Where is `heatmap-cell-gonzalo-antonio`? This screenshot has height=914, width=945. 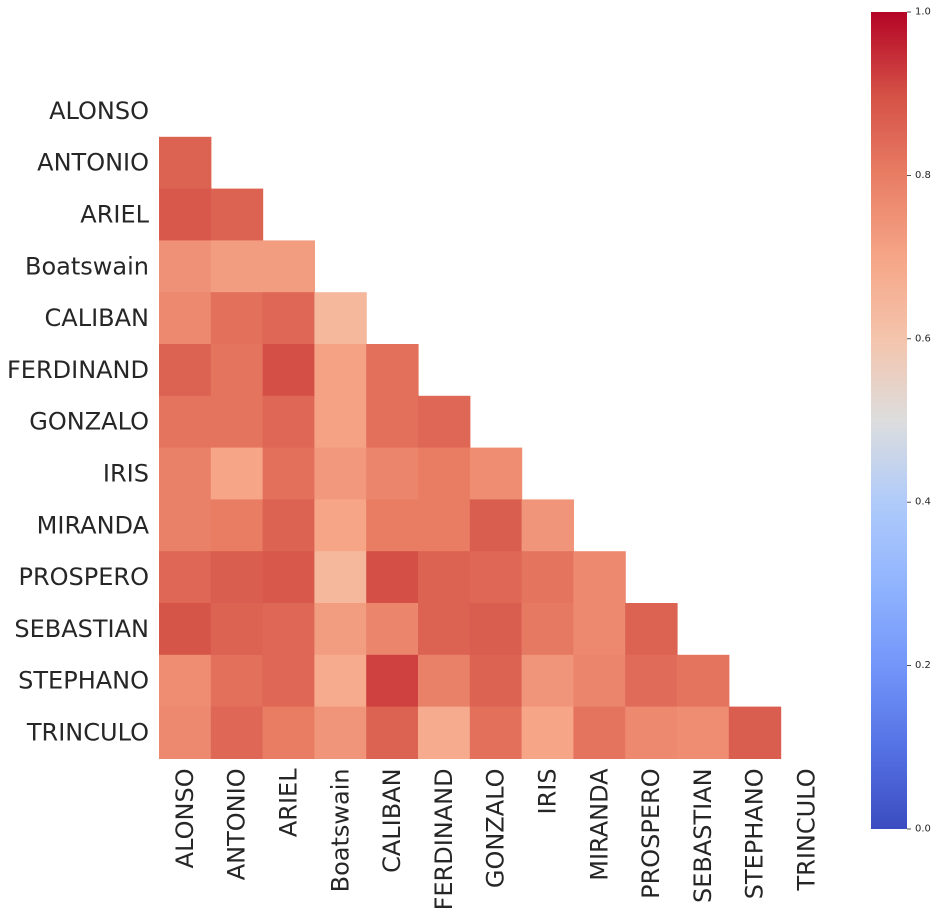
heatmap-cell-gonzalo-antonio is located at coordinates (237, 422).